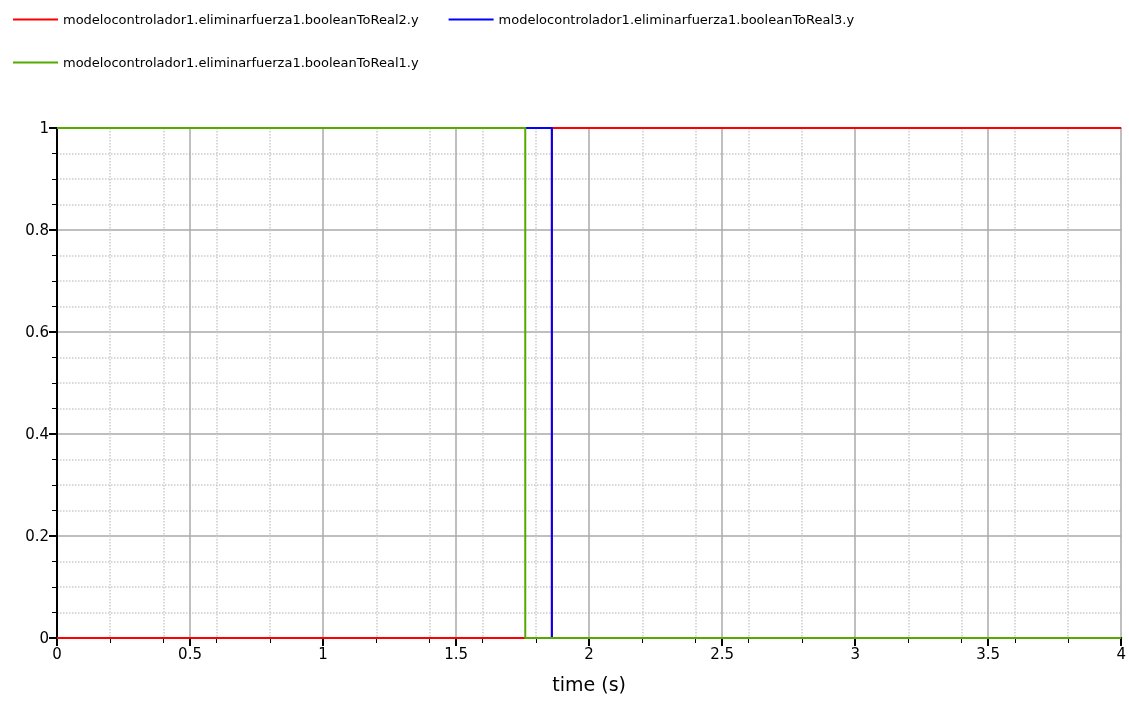  What do you see at coordinates (323, 653) in the screenshot?
I see `x-tick-label: 1` at bounding box center [323, 653].